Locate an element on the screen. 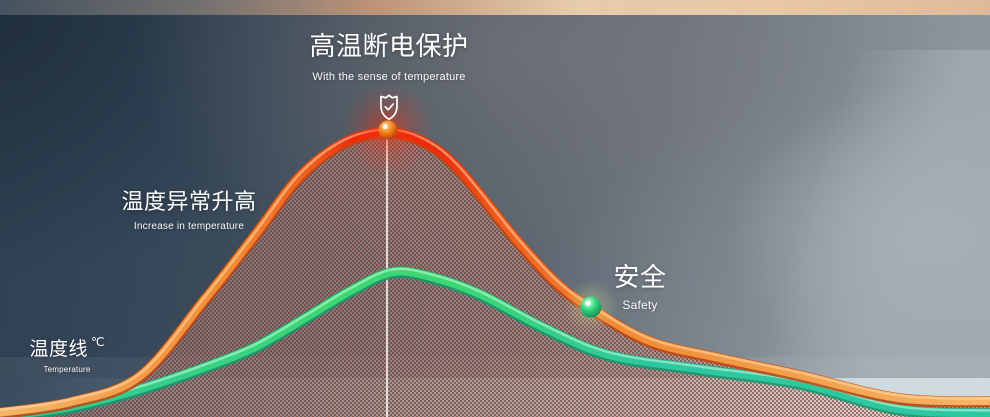 This screenshot has height=417, width=990. background-top-strip is located at coordinates (495, 7).